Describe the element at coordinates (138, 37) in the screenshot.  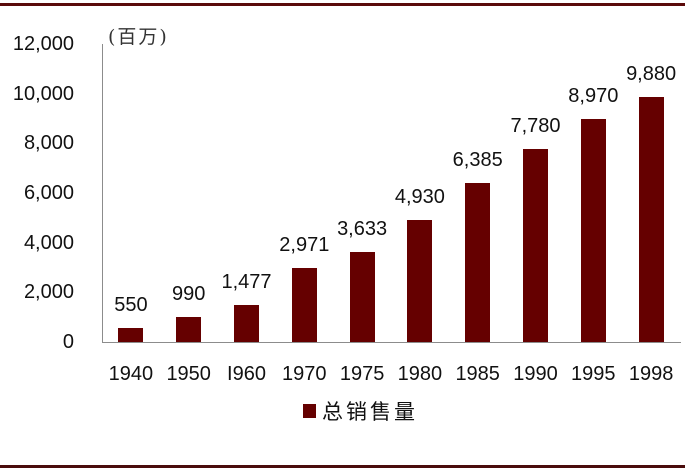
I see `unit-label: (百万)` at that location.